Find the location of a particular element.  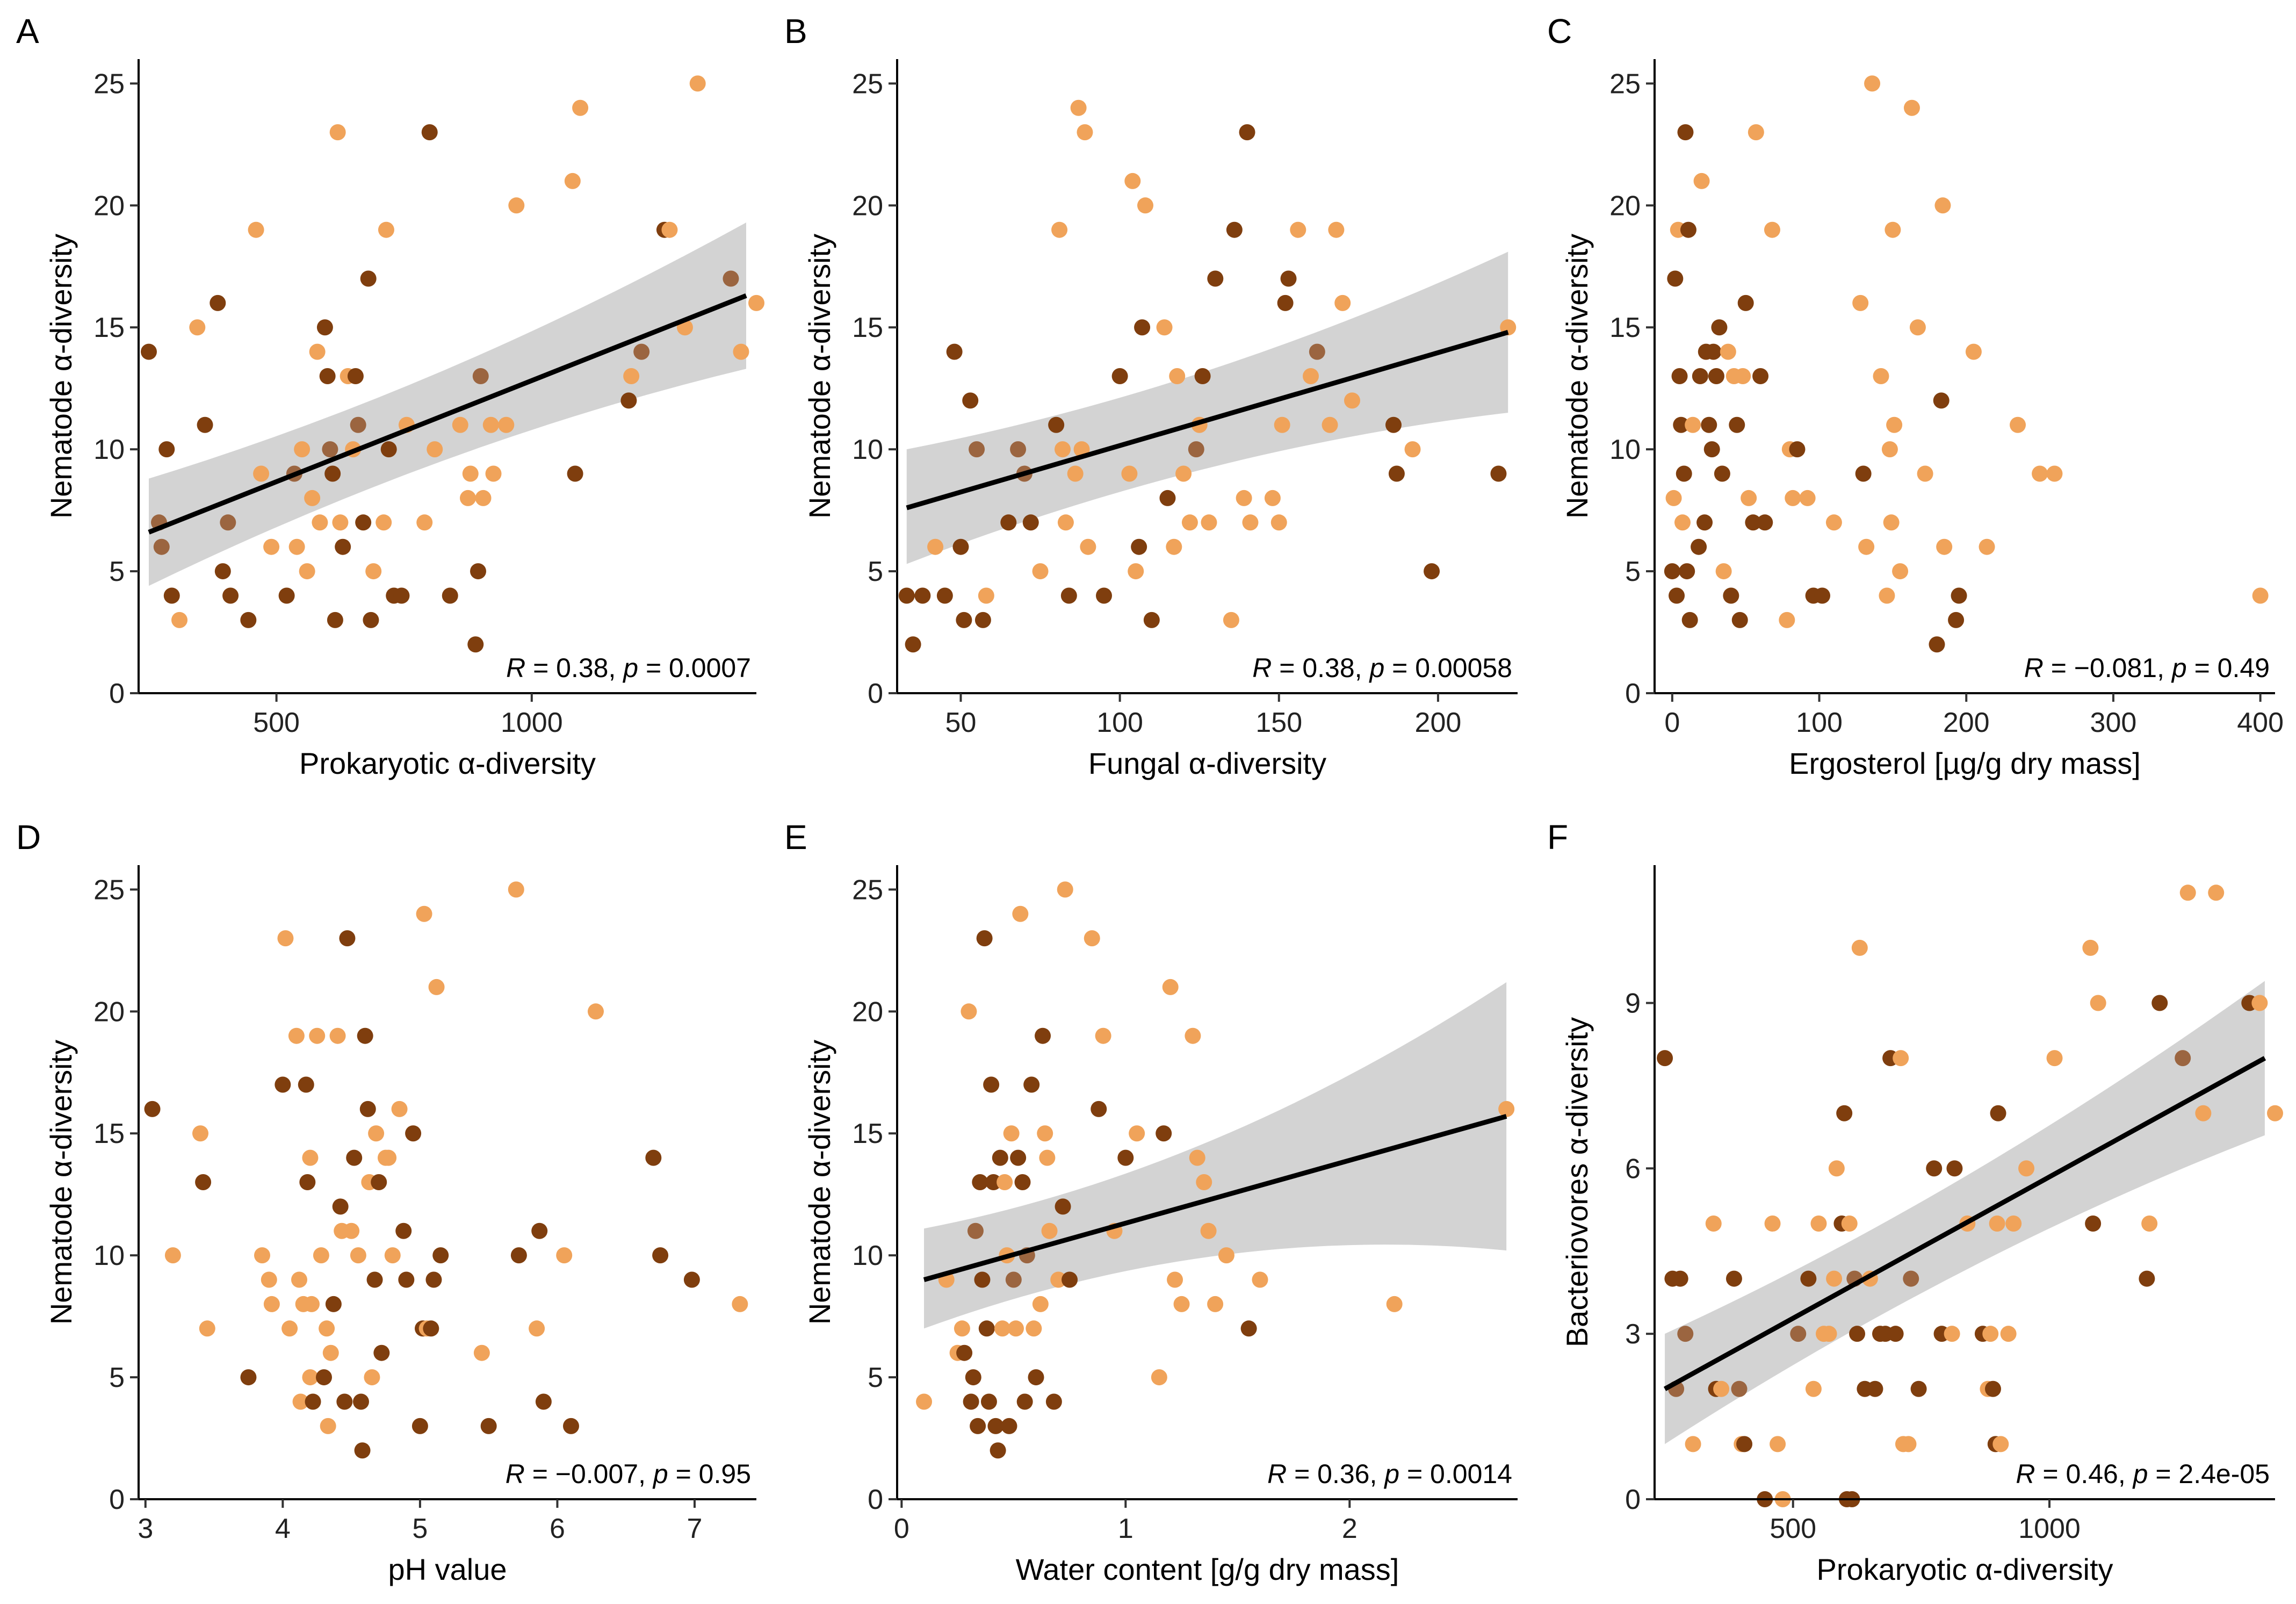

x-axis-title: Ergosterol [µg/g dry mass] is located at coordinates (1965, 763).